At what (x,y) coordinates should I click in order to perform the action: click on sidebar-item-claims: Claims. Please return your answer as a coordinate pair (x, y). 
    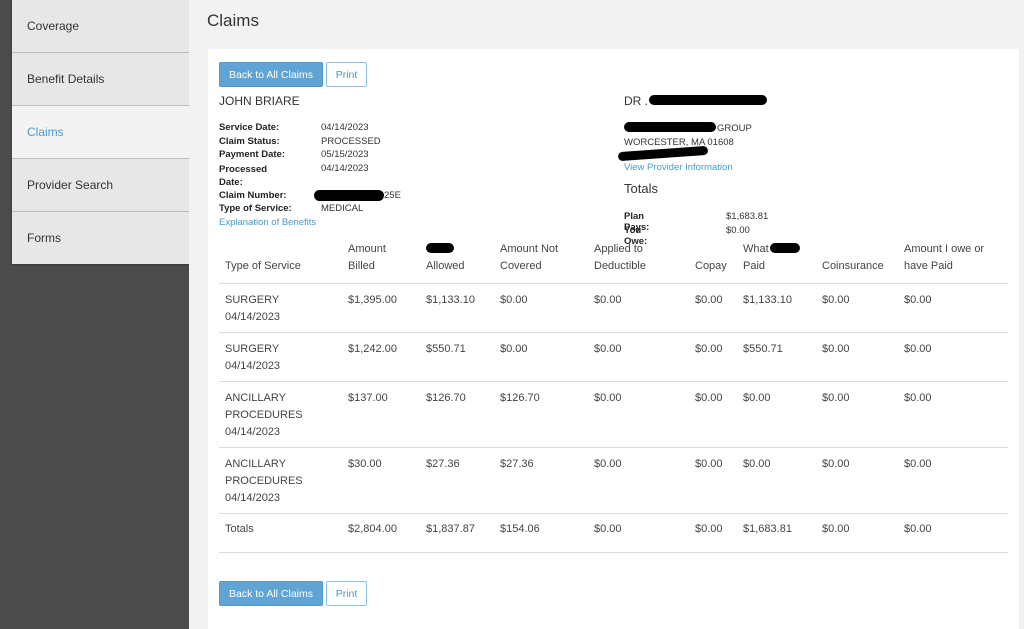
    Looking at the image, I should click on (100, 132).